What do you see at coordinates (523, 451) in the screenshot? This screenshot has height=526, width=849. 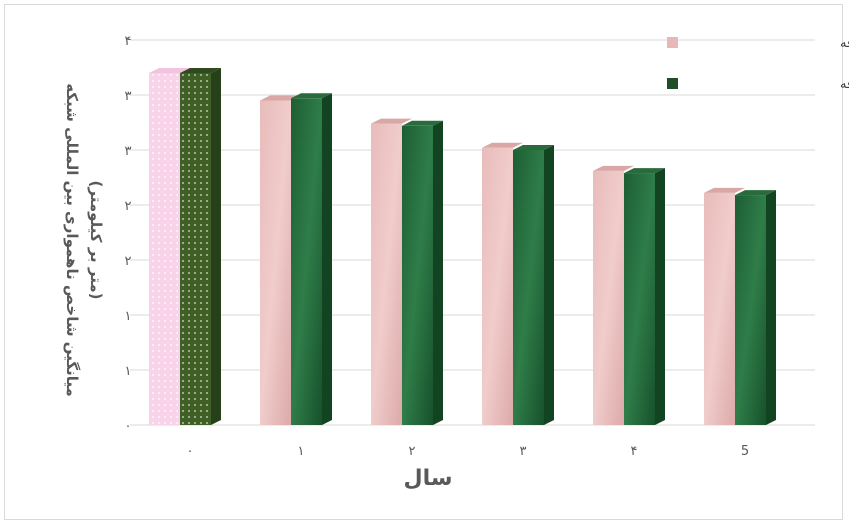 I see `x-tick-label: ۳` at bounding box center [523, 451].